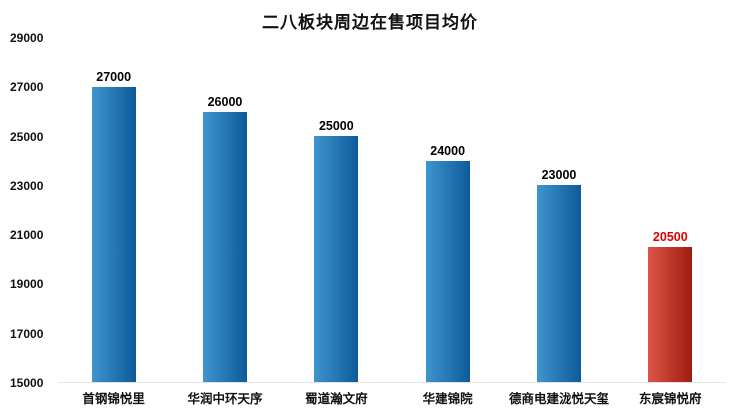 This screenshot has height=413, width=740. Describe the element at coordinates (27, 87) in the screenshot. I see `y-axis-tick-label: 27000` at that location.